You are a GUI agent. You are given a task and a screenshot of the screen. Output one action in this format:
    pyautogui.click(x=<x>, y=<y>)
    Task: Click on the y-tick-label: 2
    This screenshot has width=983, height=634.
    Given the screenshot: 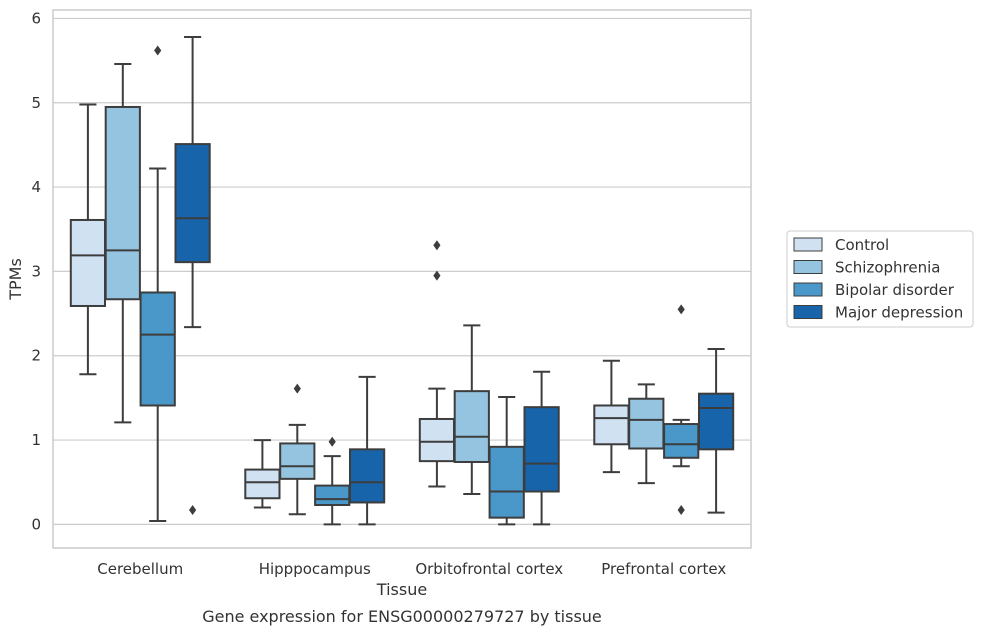 What is the action you would take?
    pyautogui.click(x=36, y=356)
    